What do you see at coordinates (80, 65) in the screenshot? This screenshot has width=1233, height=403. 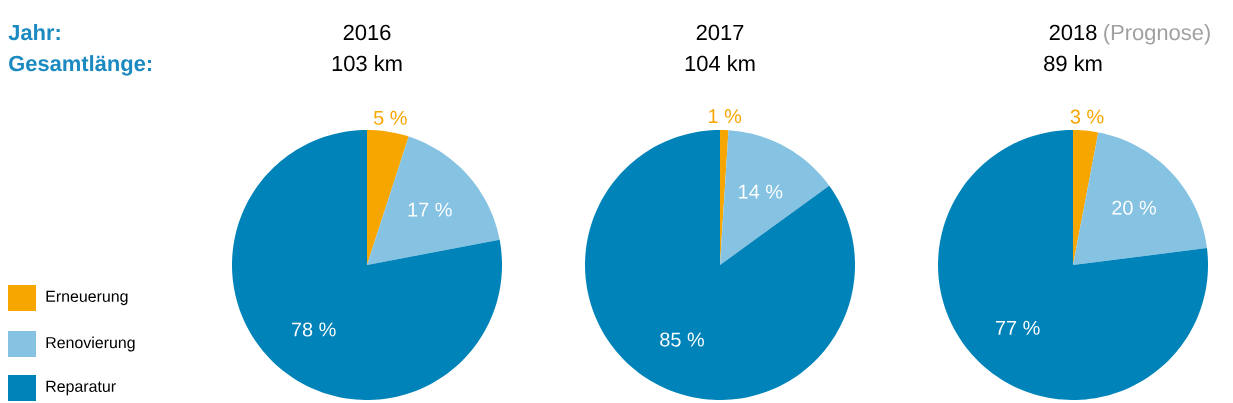 I see `text: Gesamtlänge:` at bounding box center [80, 65].